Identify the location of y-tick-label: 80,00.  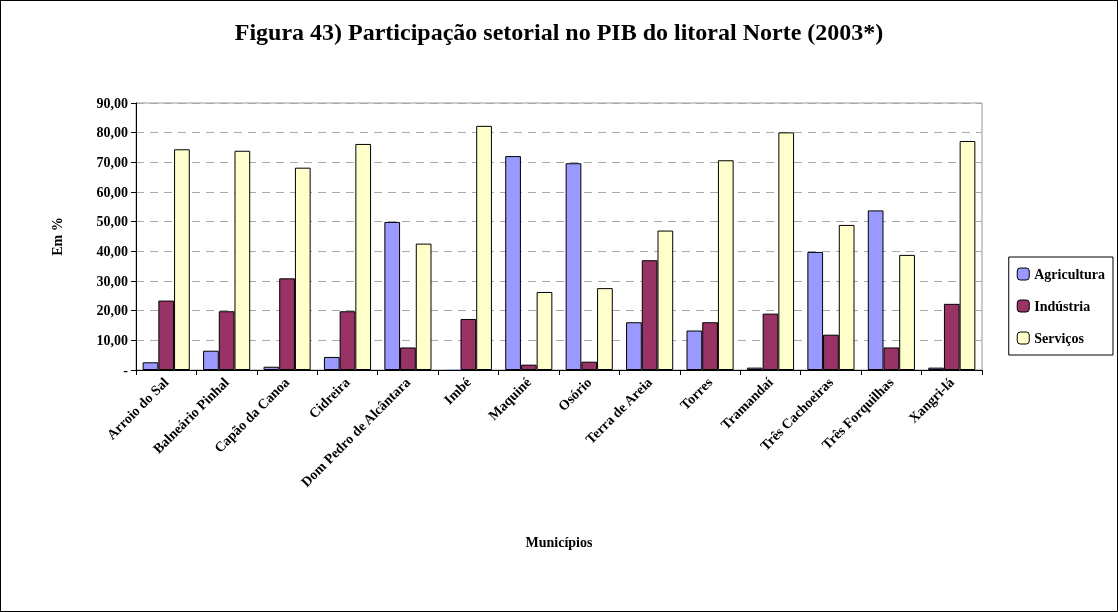
(112, 133).